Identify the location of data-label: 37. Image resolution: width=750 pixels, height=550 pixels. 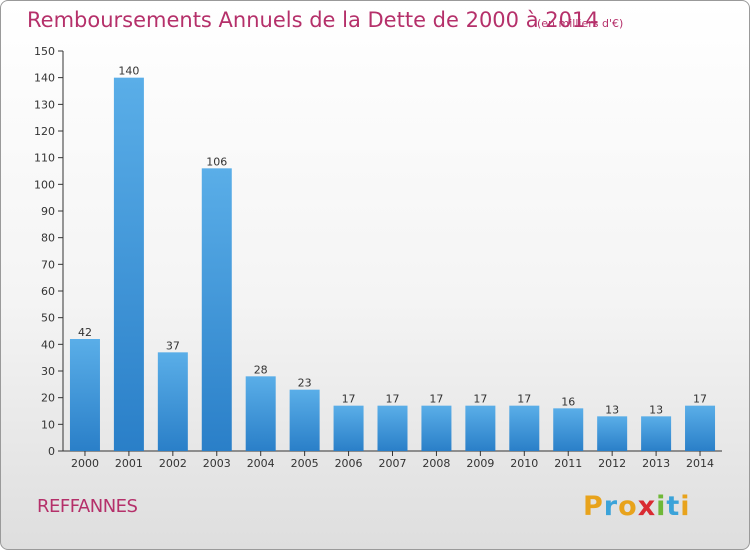
(173, 345).